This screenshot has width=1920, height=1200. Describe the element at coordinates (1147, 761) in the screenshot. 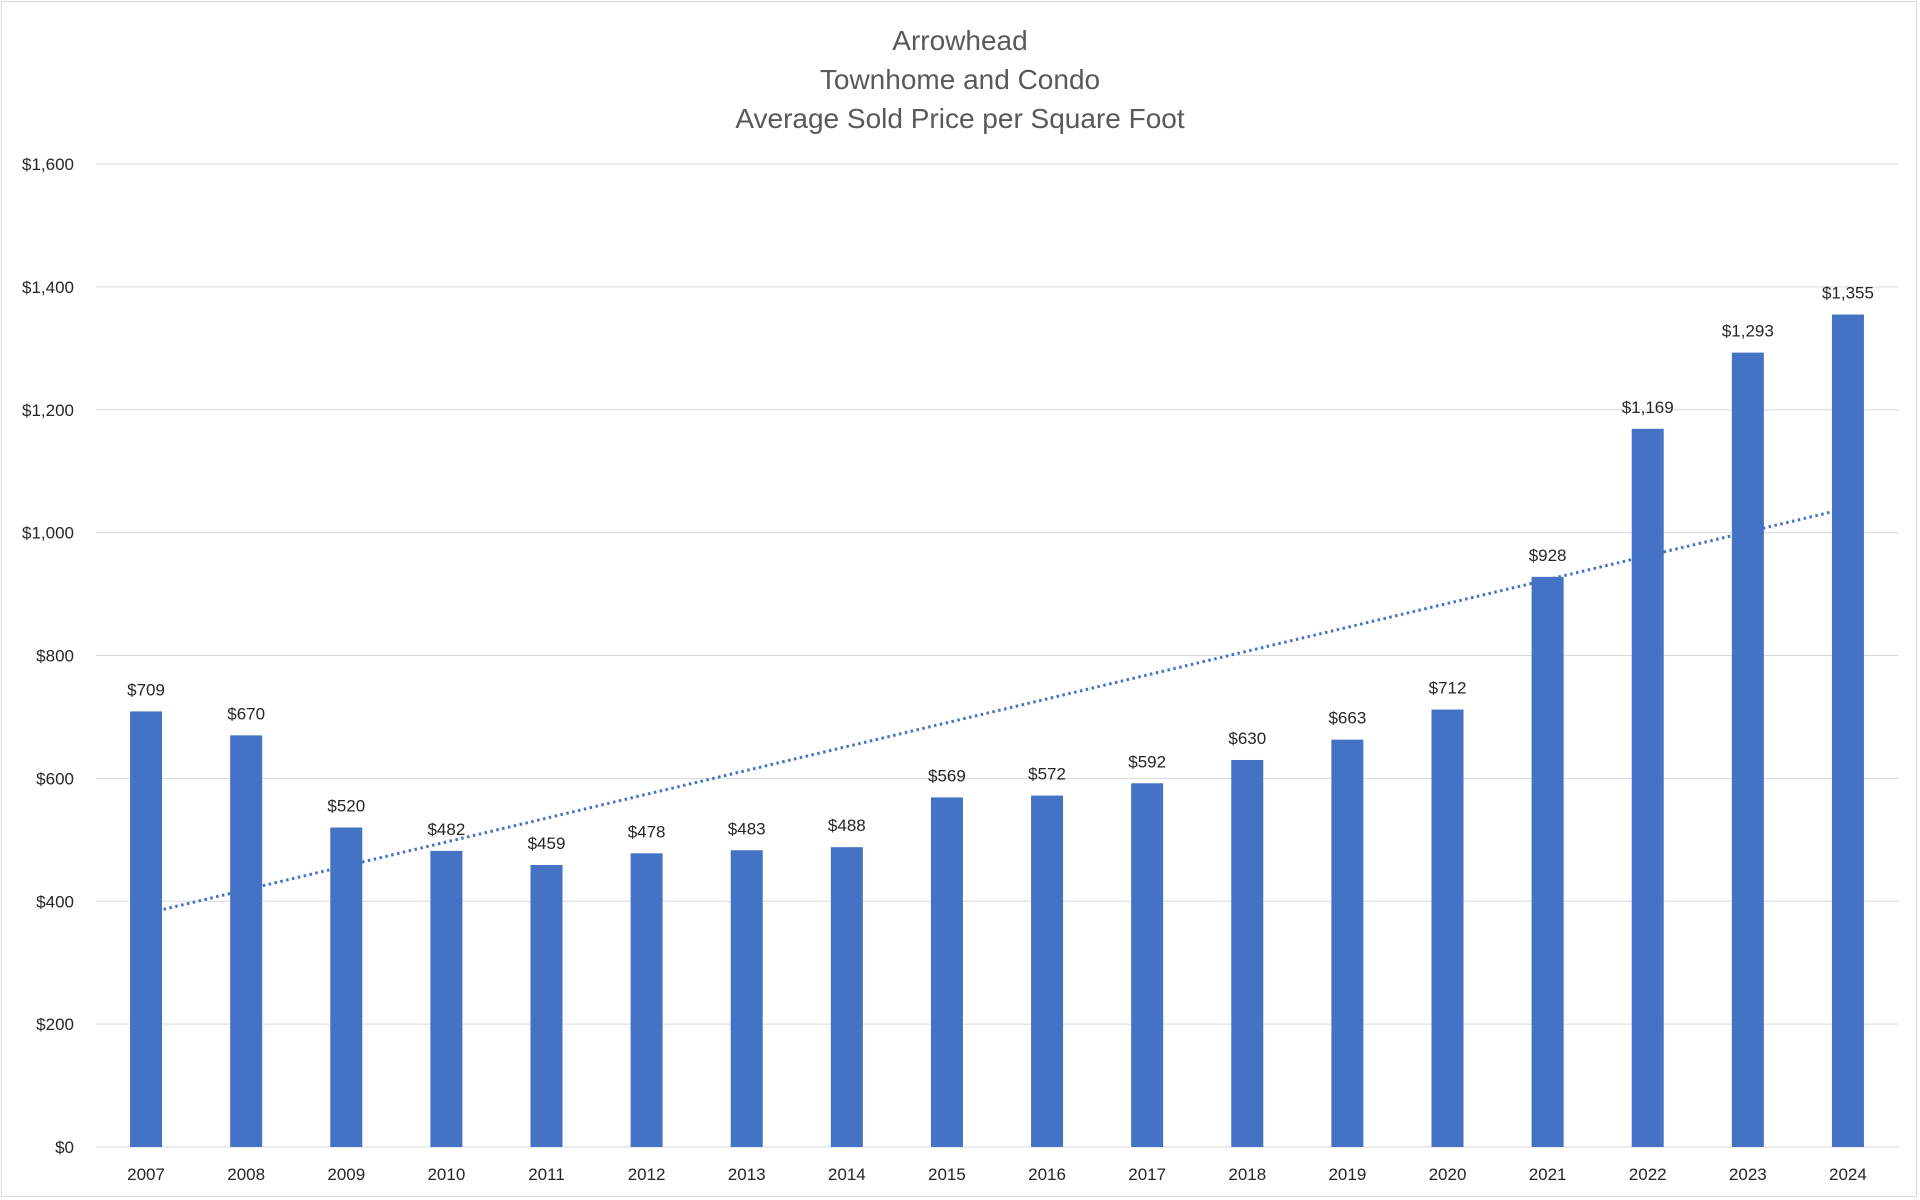

I see `bar-data-label: $592` at that location.